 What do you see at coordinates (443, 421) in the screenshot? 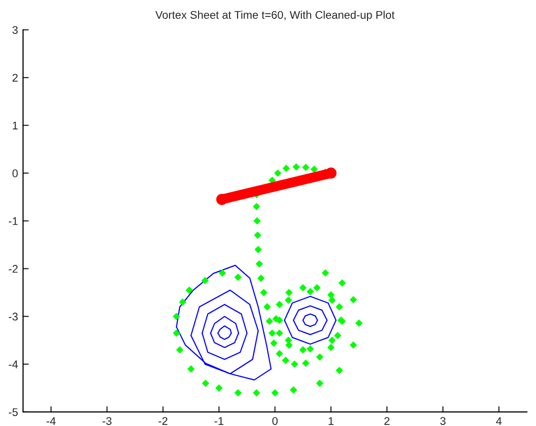
I see `x-tick-label: 3` at bounding box center [443, 421].